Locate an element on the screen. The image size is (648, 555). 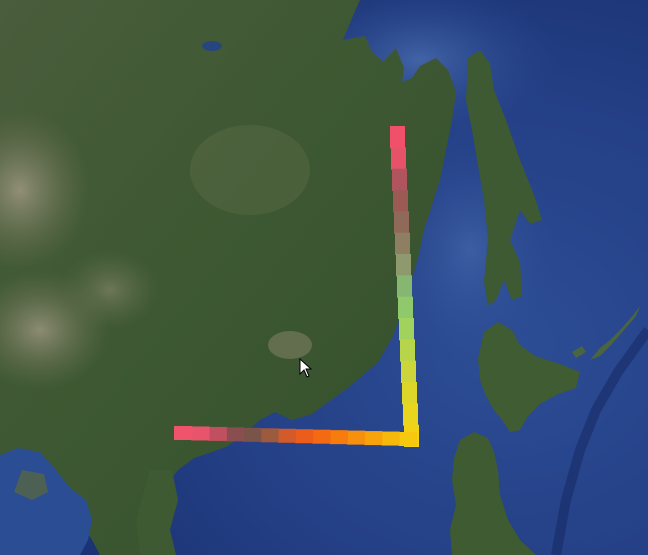
korean-peninsula is located at coordinates (157, 512).